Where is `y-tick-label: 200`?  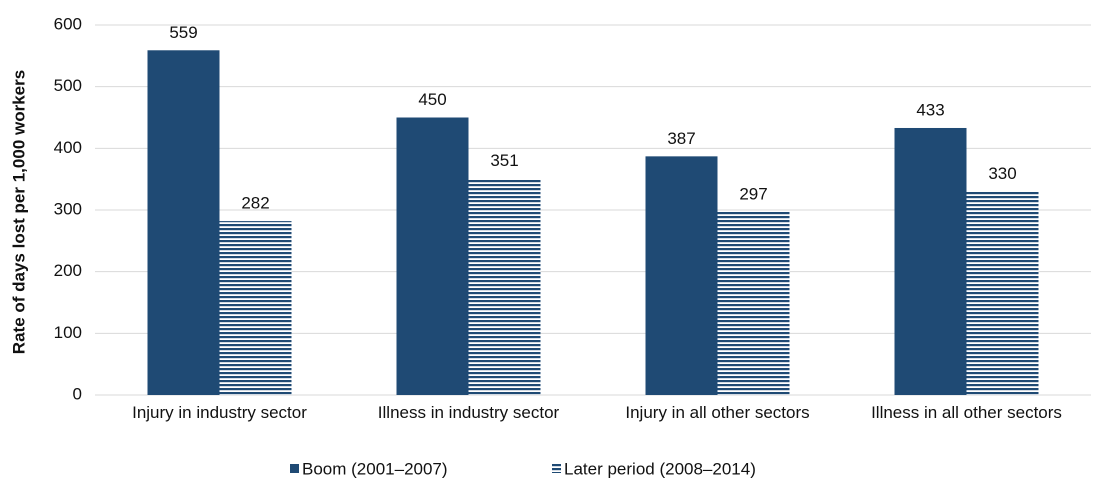 y-tick-label: 200 is located at coordinates (68, 270).